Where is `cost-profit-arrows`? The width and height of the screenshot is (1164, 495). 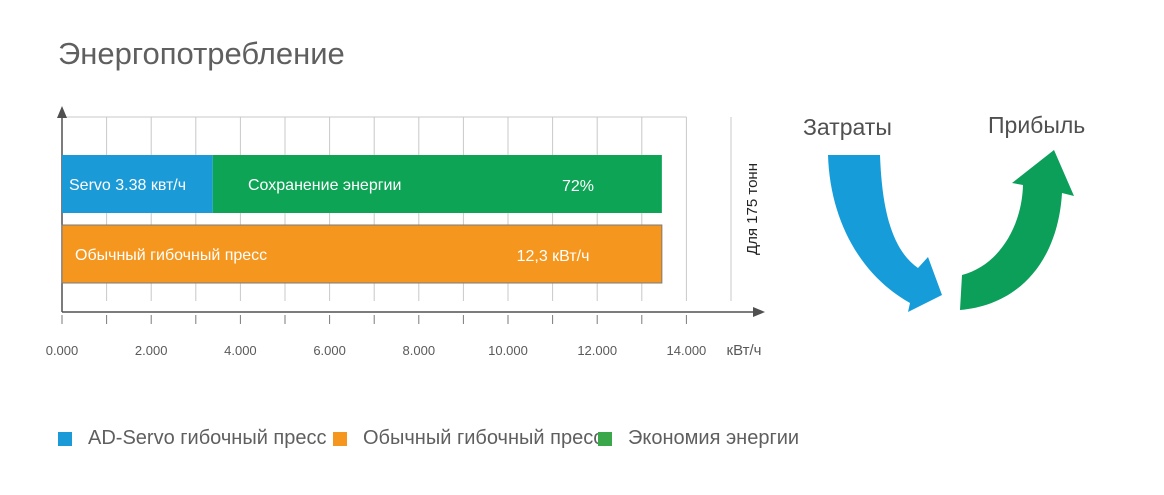 cost-profit-arrows is located at coordinates (951, 231).